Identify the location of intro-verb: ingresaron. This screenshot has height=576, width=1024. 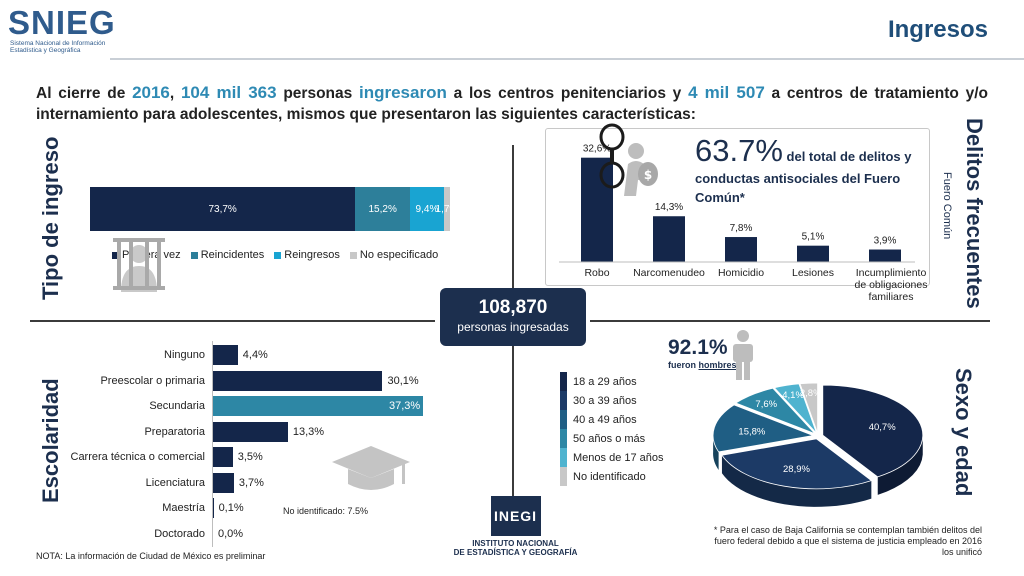
(403, 92).